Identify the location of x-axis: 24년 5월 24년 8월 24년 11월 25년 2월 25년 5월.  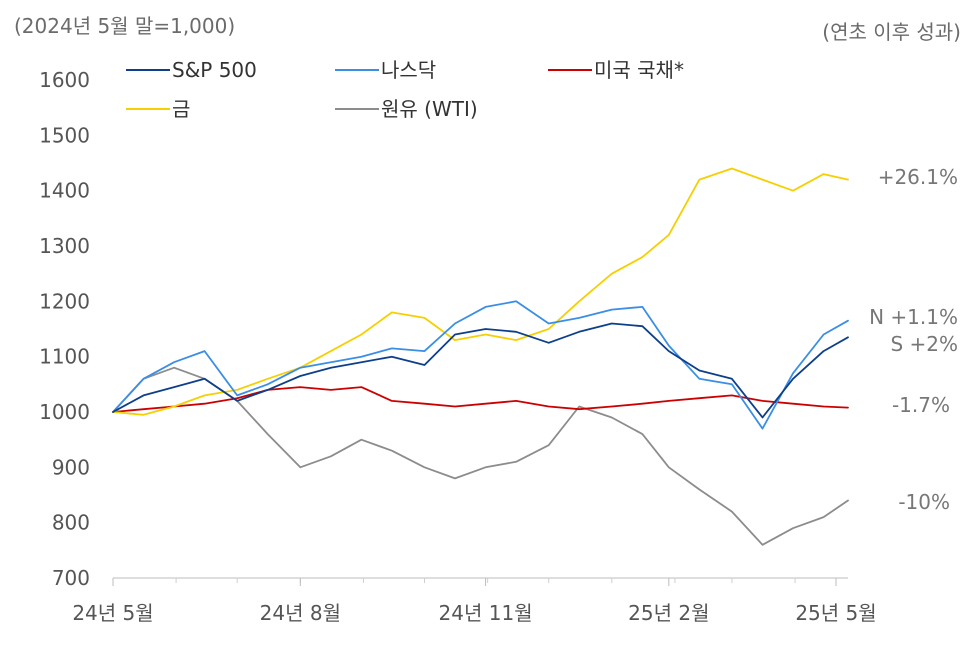
(474, 601).